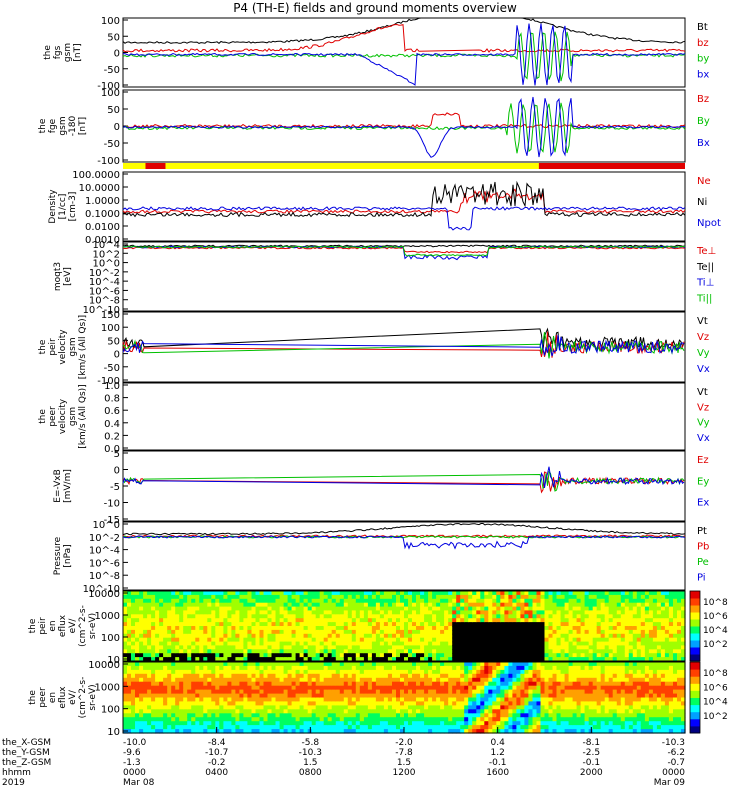  I want to click on legend-entry: Vz, so click(703, 337).